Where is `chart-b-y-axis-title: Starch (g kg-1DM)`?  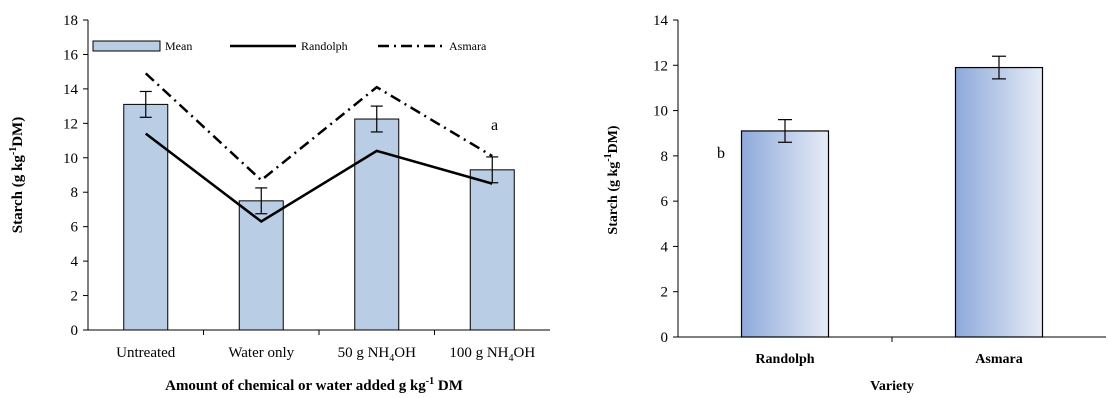
chart-b-y-axis-title: Starch (g kg-1DM) is located at coordinates (612, 180).